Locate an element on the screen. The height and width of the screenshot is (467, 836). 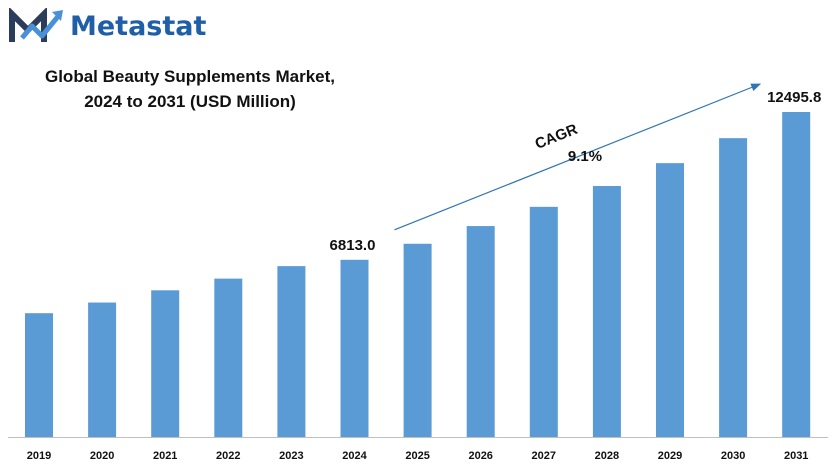
brand-name: Metastat is located at coordinates (138, 26).